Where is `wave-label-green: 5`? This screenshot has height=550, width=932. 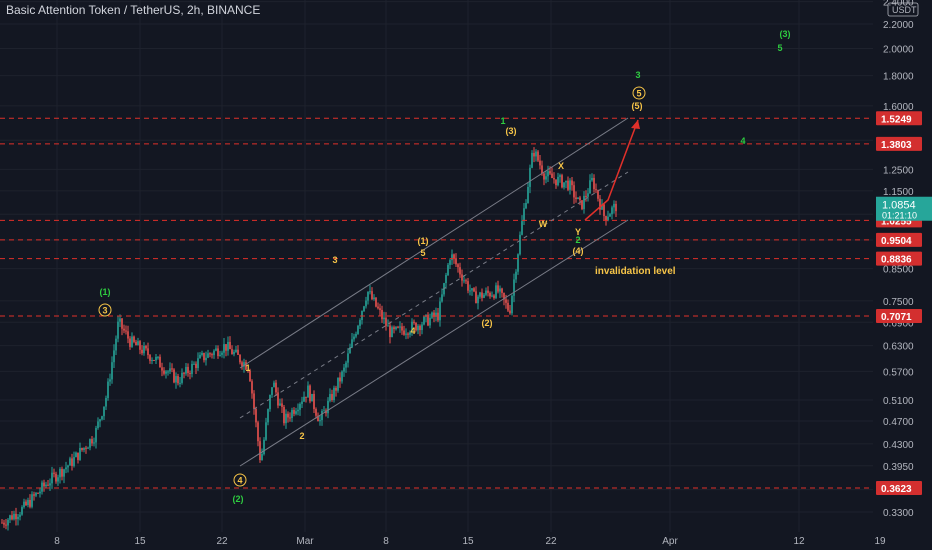
wave-label-green: 5 is located at coordinates (779, 48).